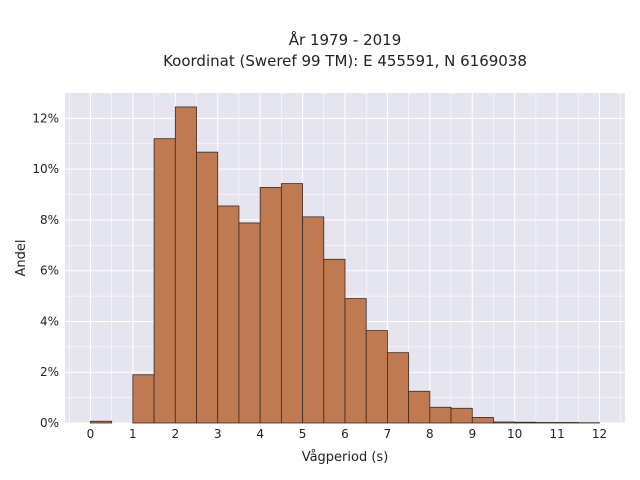 The height and width of the screenshot is (480, 640). I want to click on x-tick-label: 8, so click(430, 434).